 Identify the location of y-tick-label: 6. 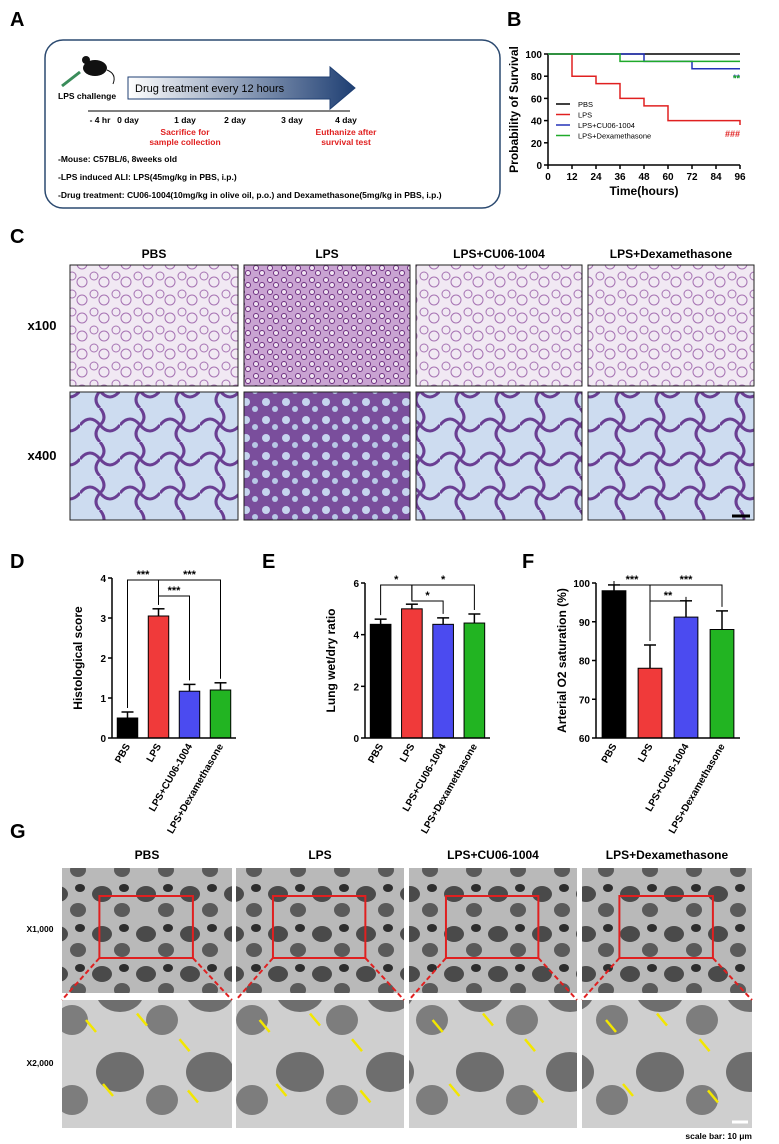
(356, 584).